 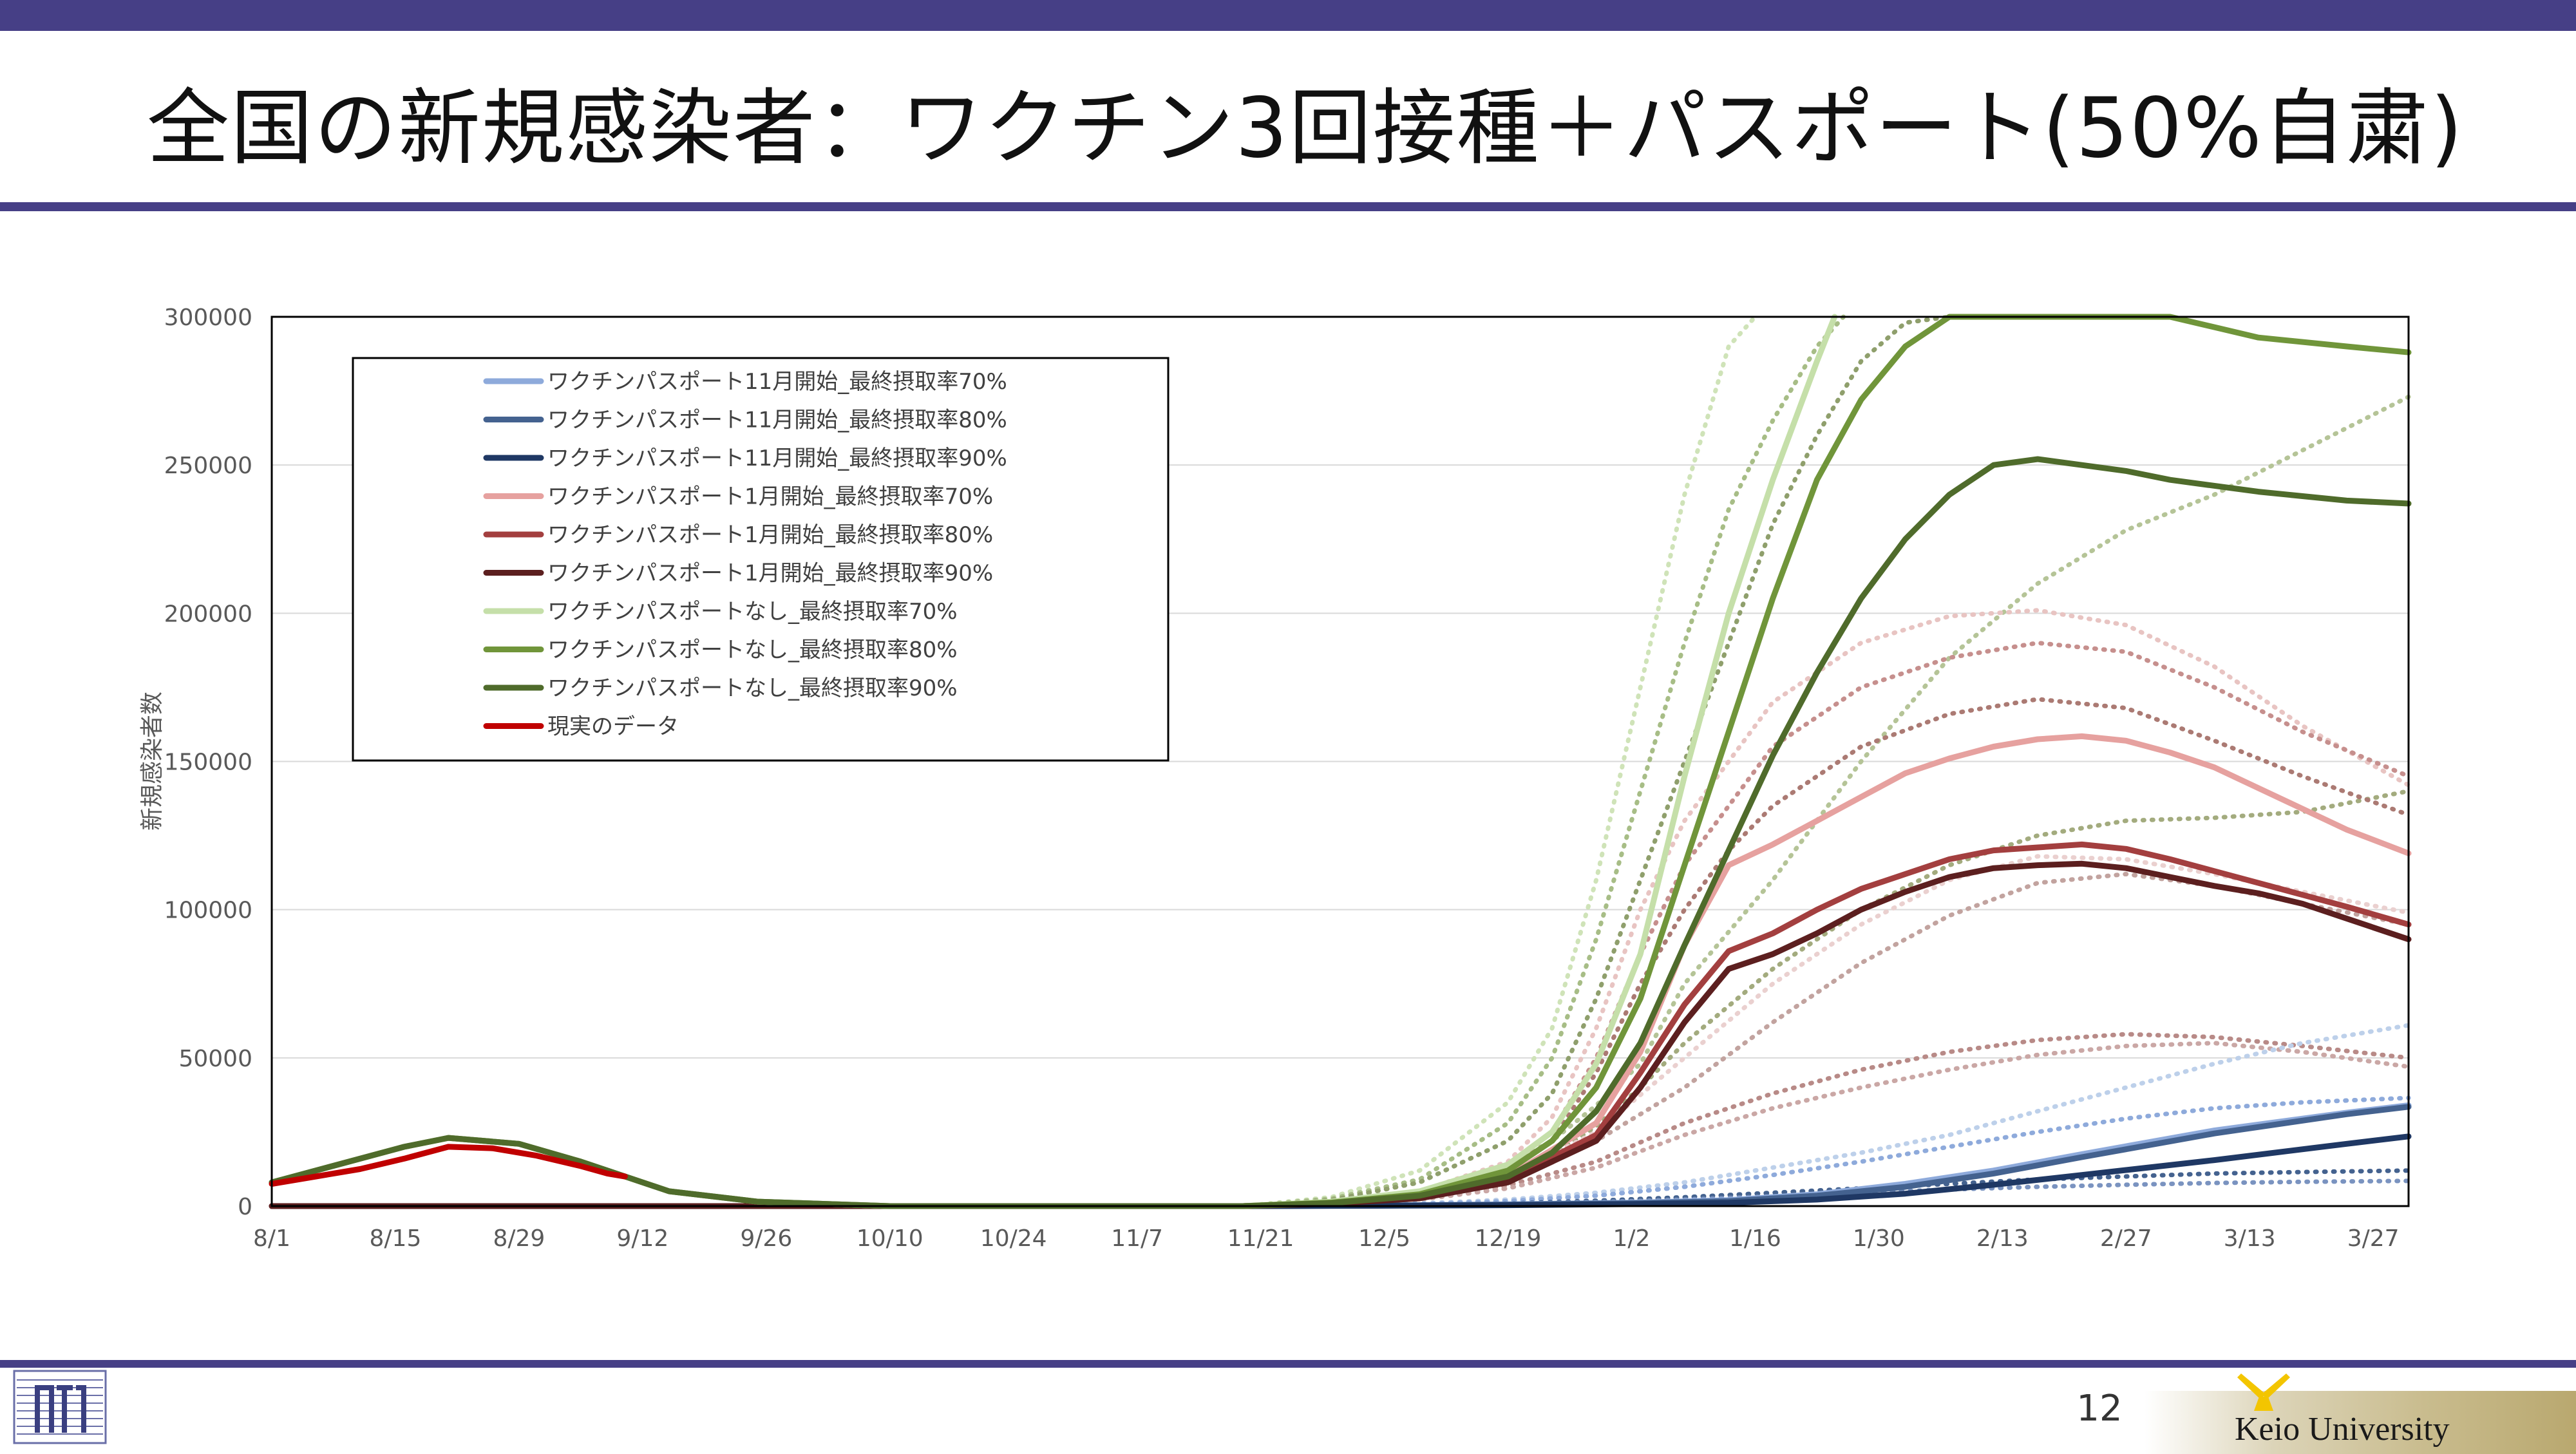 What do you see at coordinates (1508, 1238) in the screenshot?
I see `x-tick-label: 12/19` at bounding box center [1508, 1238].